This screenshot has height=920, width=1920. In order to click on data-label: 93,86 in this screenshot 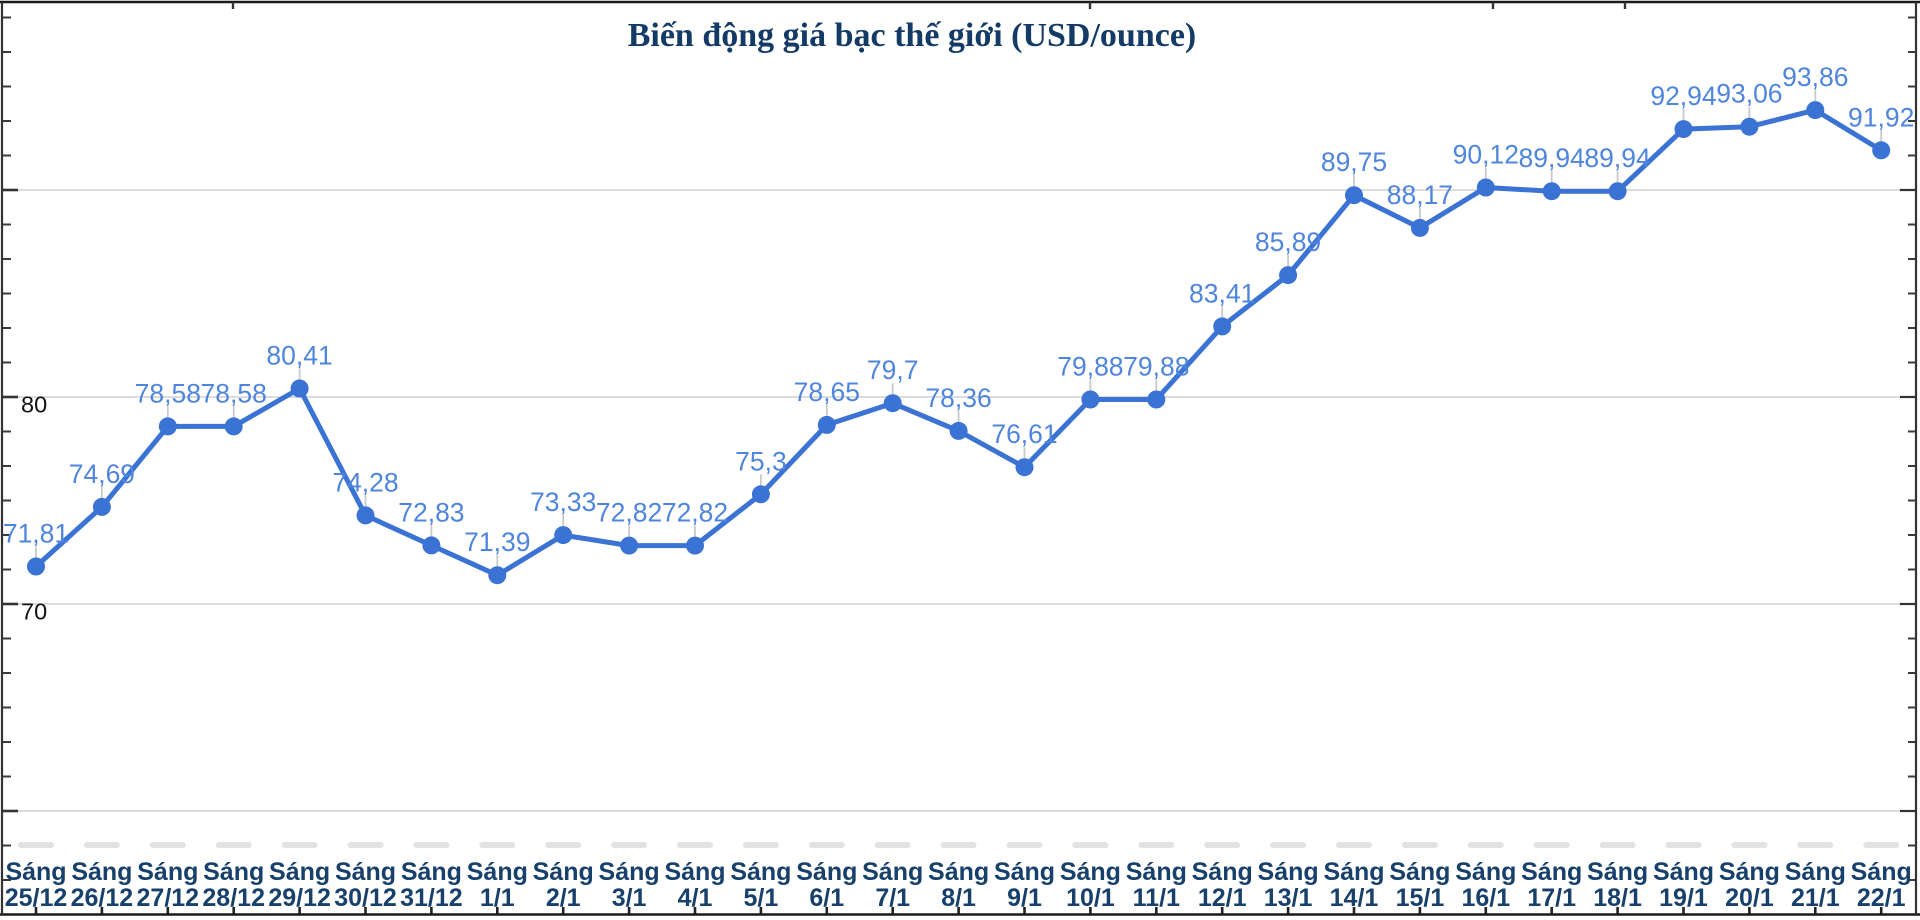, I will do `click(1815, 77)`.